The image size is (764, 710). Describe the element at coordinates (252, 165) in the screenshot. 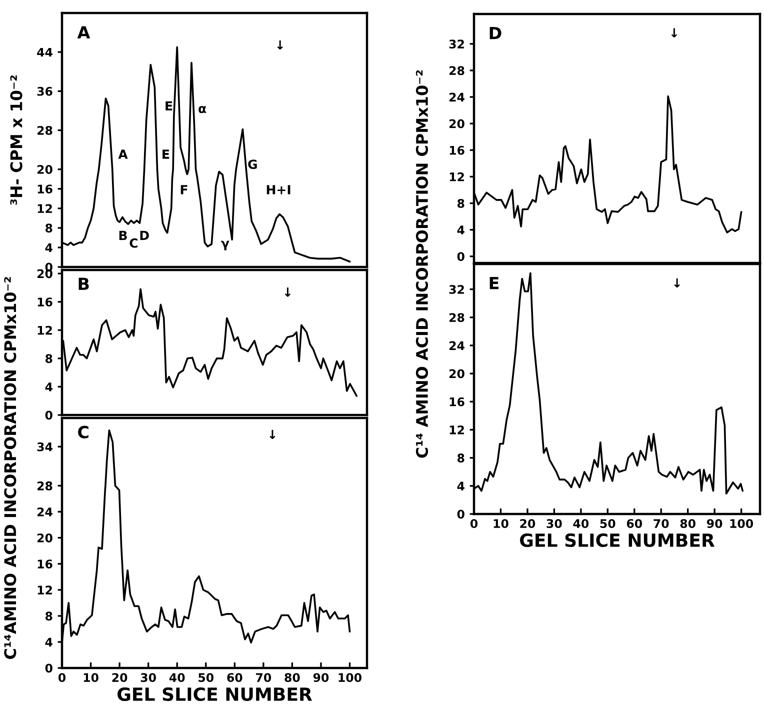

I see `annotation: G` at that location.